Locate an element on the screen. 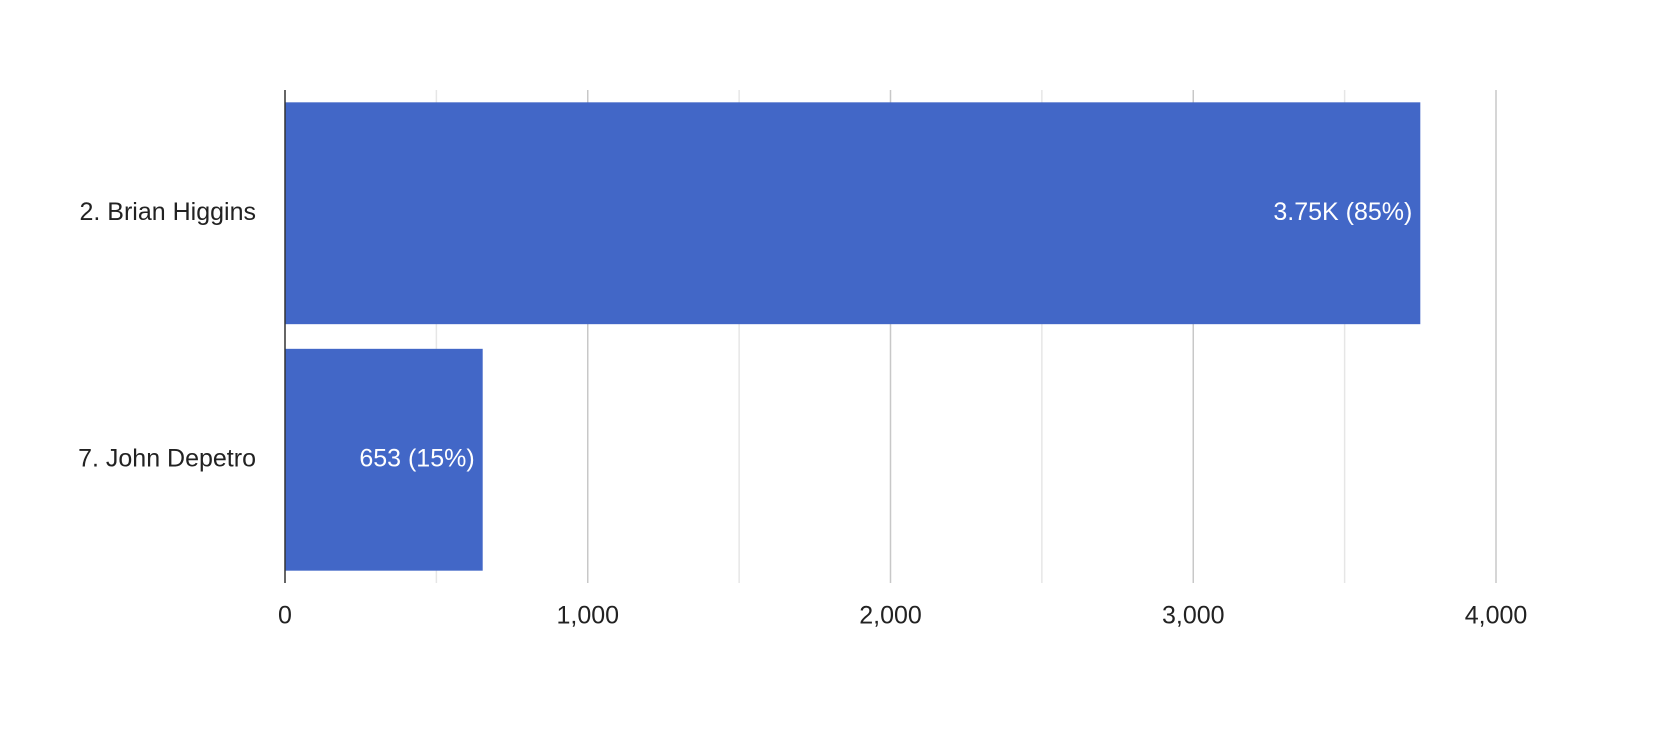  x-tick-label: 4,000 is located at coordinates (1496, 616).